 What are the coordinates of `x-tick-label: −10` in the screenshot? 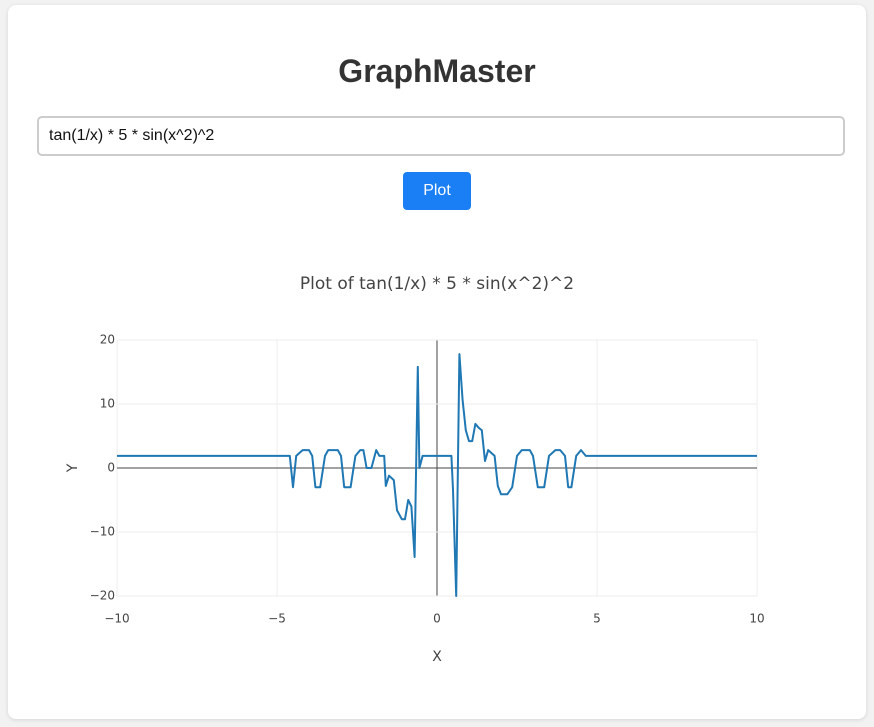 It's located at (116, 619).